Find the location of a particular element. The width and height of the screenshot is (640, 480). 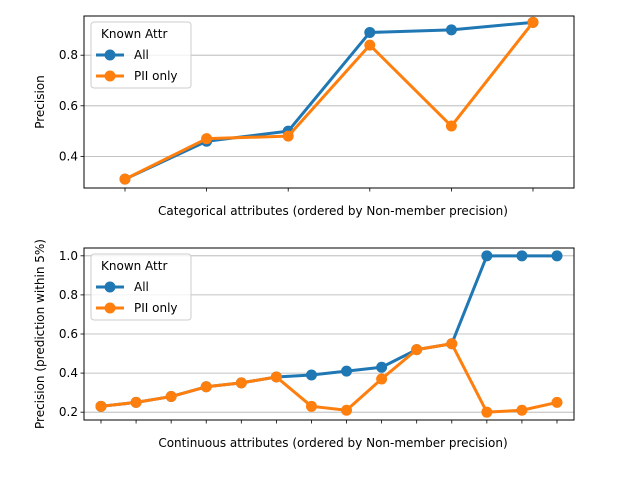

y-axis-label: Precision (prediction within 5%) is located at coordinates (40, 334).